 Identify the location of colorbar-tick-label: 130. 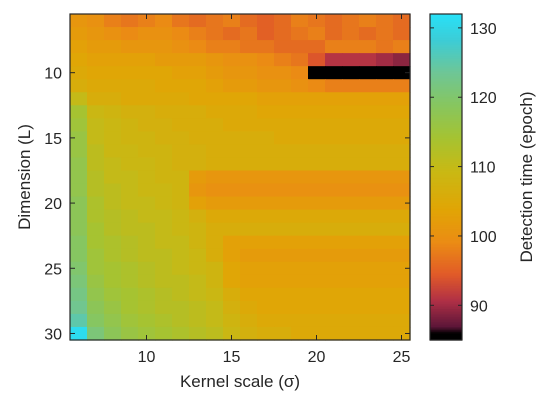
(483, 29).